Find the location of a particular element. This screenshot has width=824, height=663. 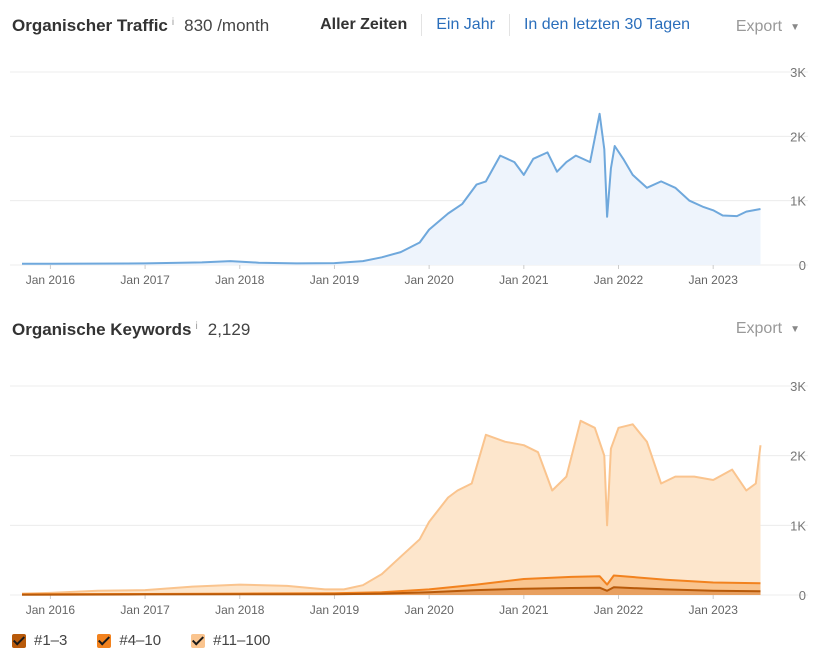

range-all-time: Aller Zeiten is located at coordinates (364, 24).